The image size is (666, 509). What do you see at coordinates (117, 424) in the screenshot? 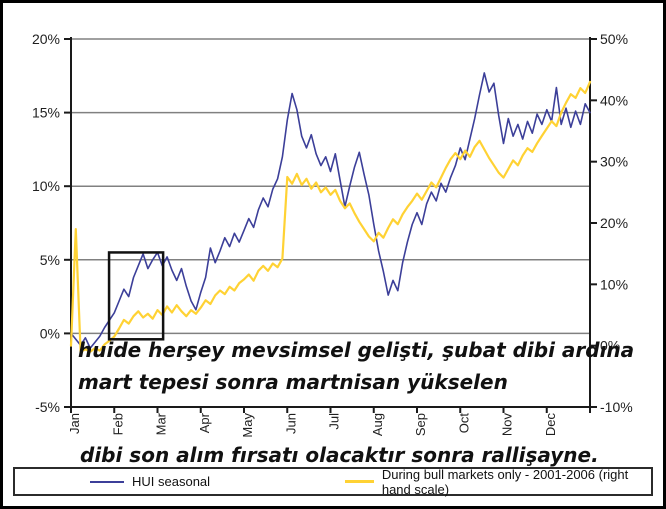
I see `month-tick-label: Feb` at bounding box center [117, 424].